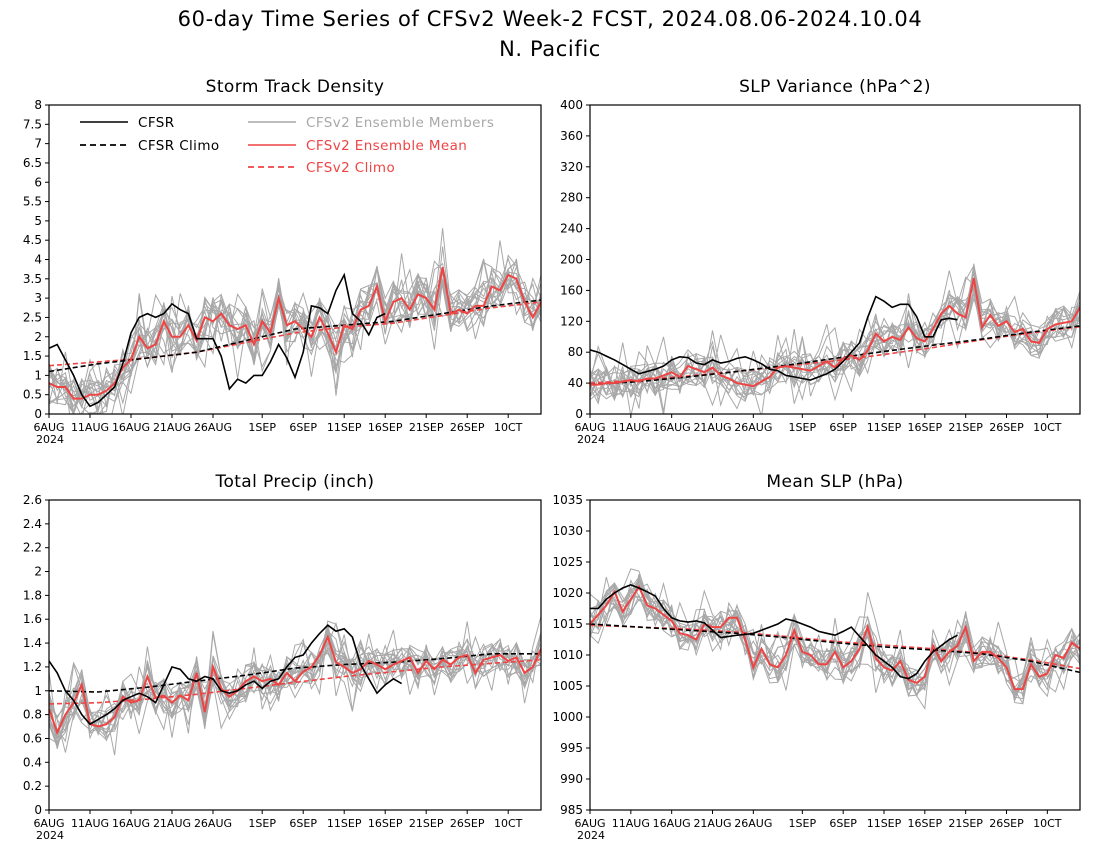  Describe the element at coordinates (213, 427) in the screenshot. I see `x-tick-label: 26AUG` at that location.